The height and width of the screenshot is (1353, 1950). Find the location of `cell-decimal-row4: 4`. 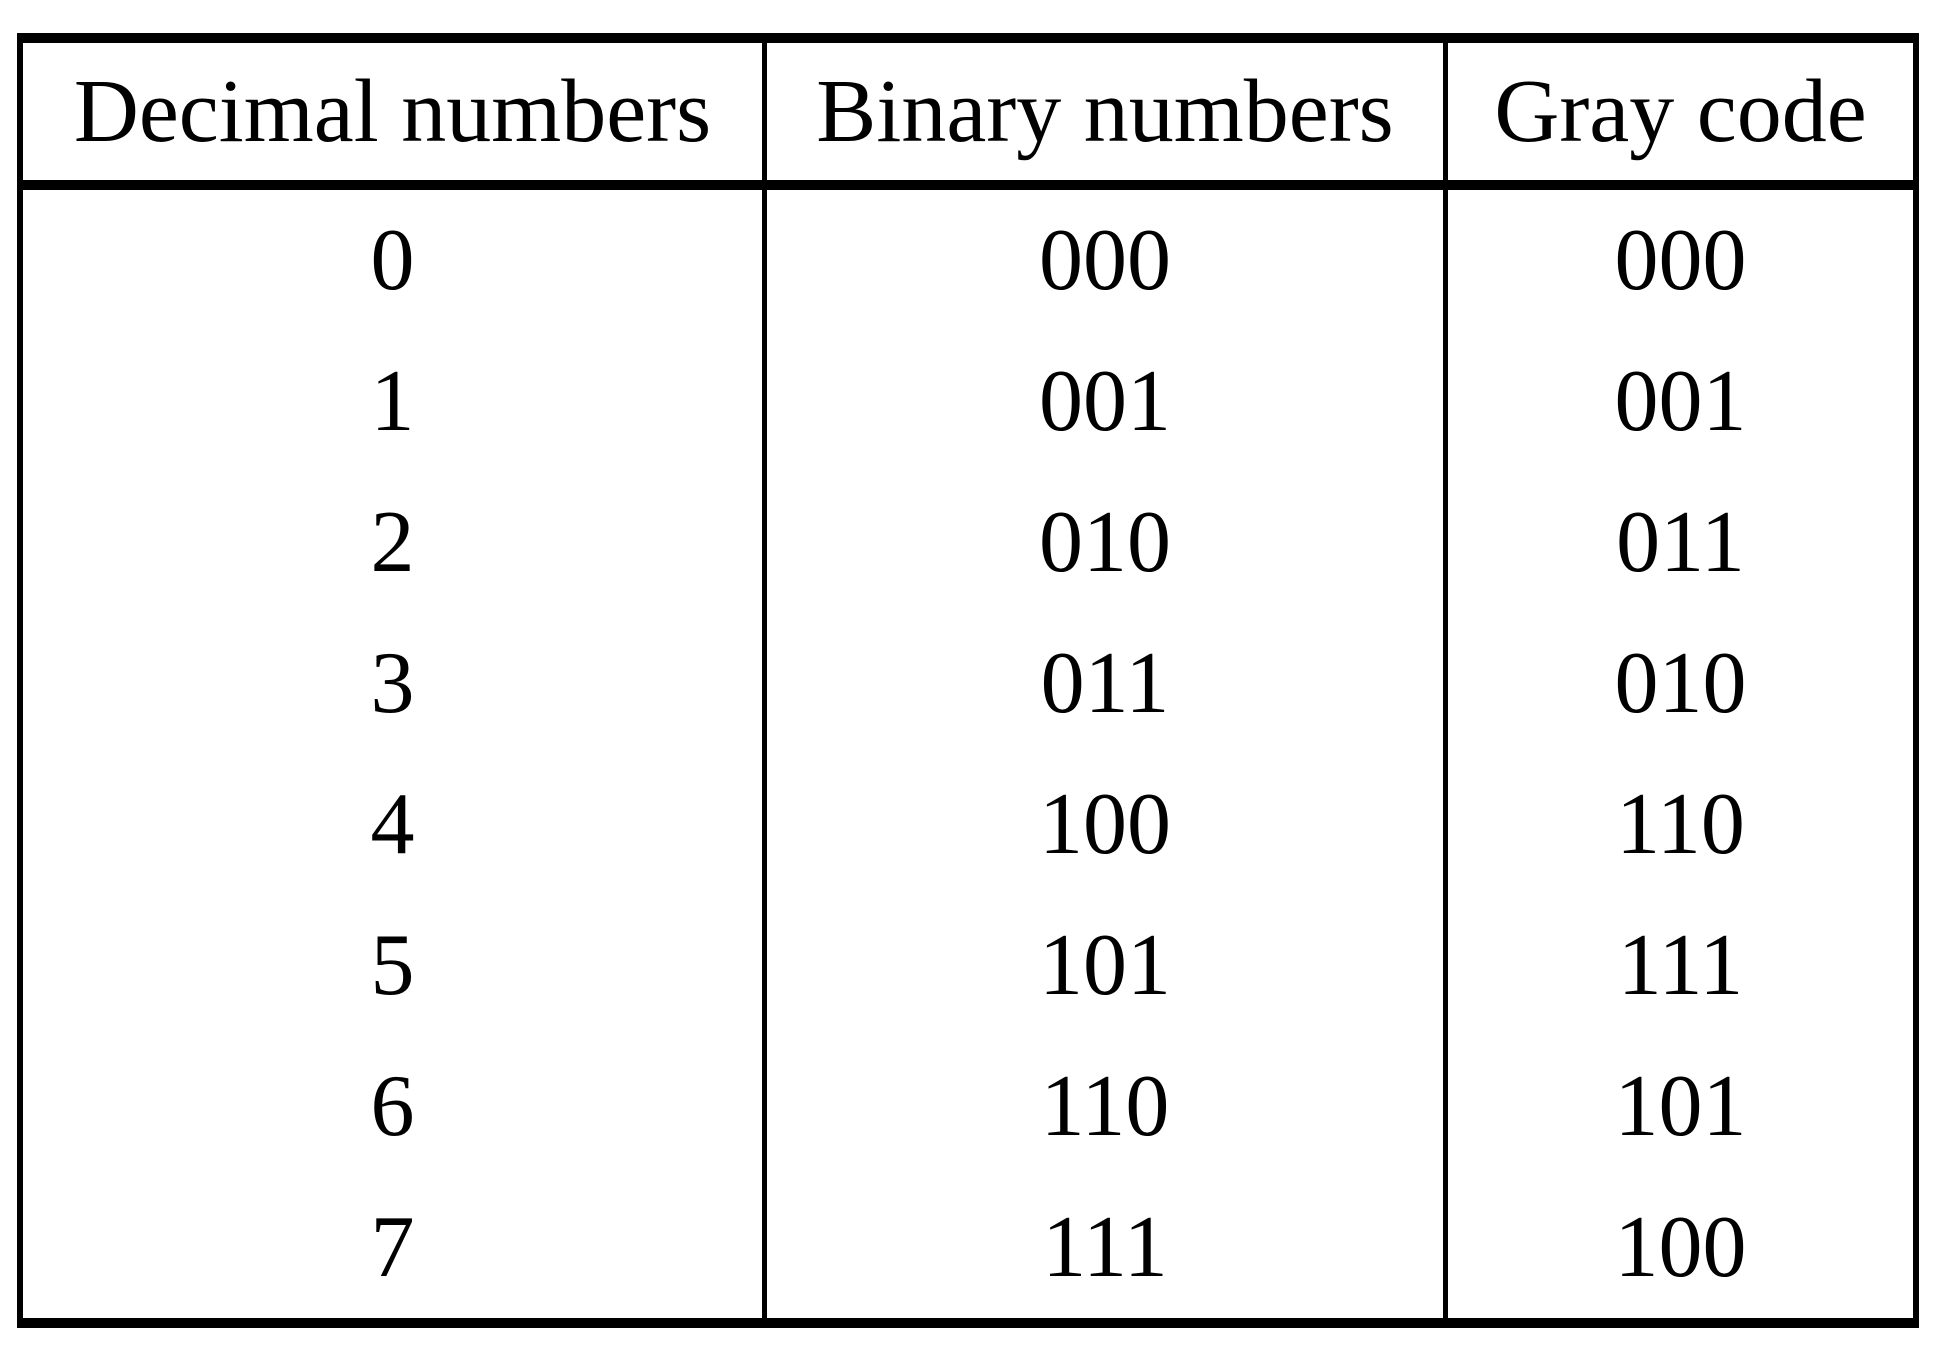

cell-decimal-row4: 4 is located at coordinates (395, 824).